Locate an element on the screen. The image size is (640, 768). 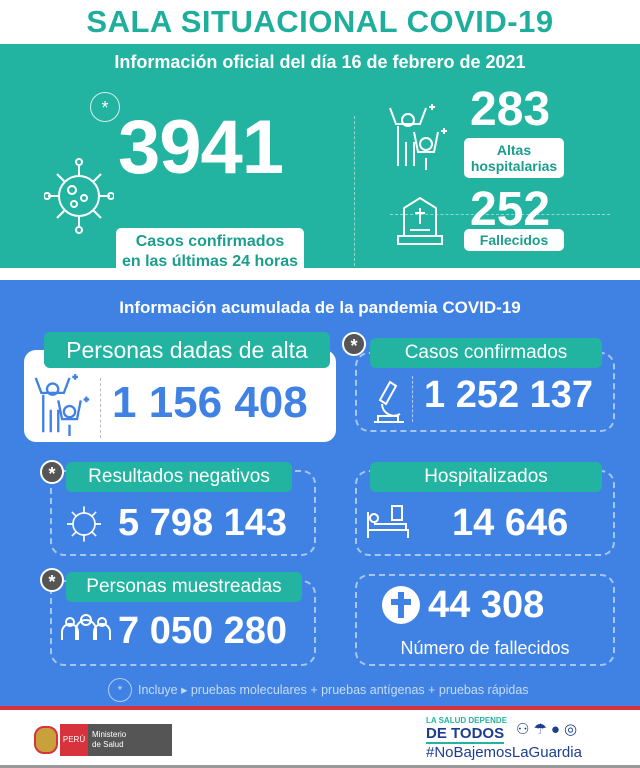
discharges-label-line1: Altas is located at coordinates (514, 150).